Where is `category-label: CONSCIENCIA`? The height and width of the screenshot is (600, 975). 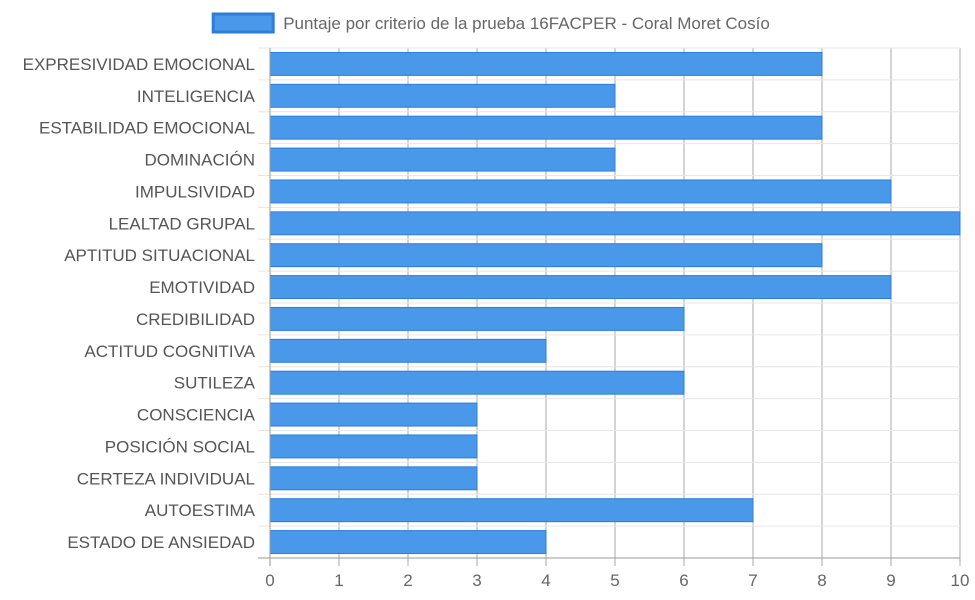 category-label: CONSCIENCIA is located at coordinates (196, 415).